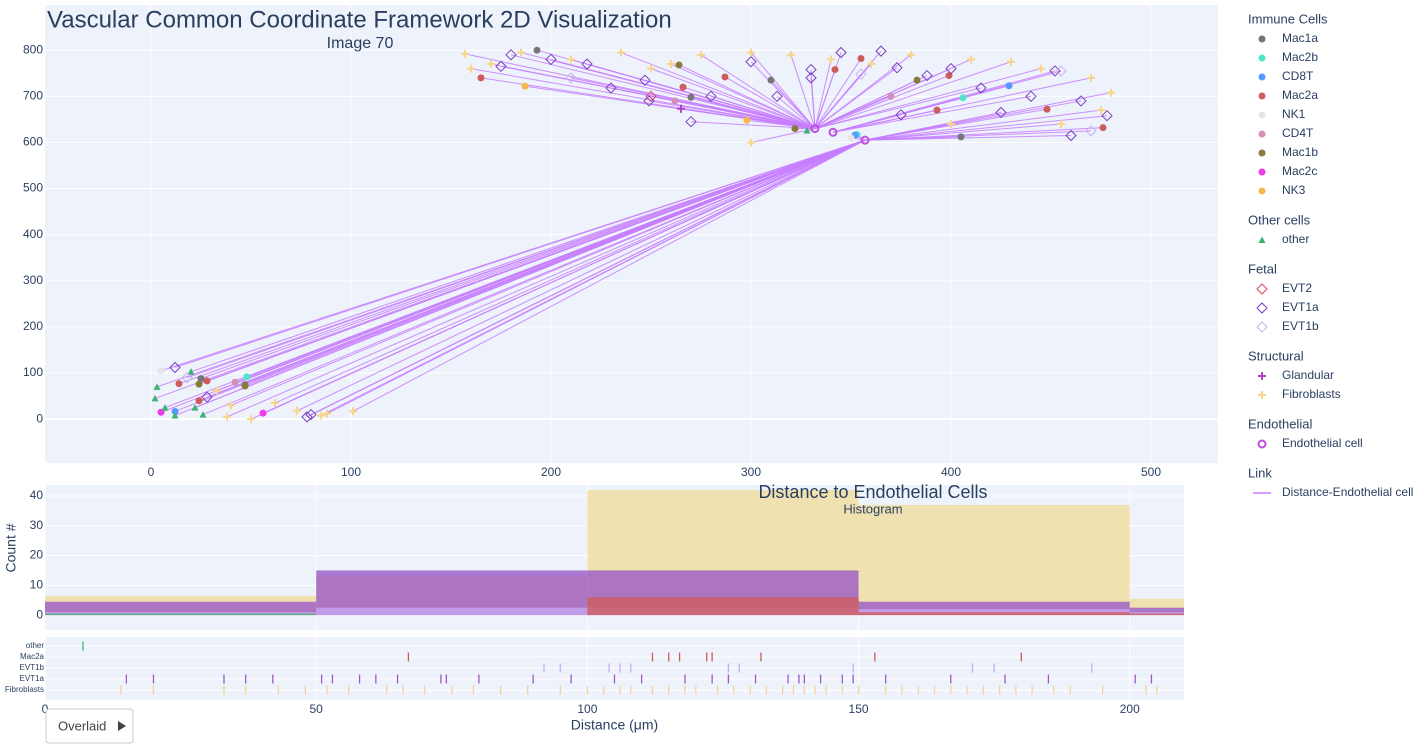 Image resolution: width=1424 pixels, height=748 pixels. What do you see at coordinates (35, 645) in the screenshot?
I see `rug-row-label: other` at bounding box center [35, 645].